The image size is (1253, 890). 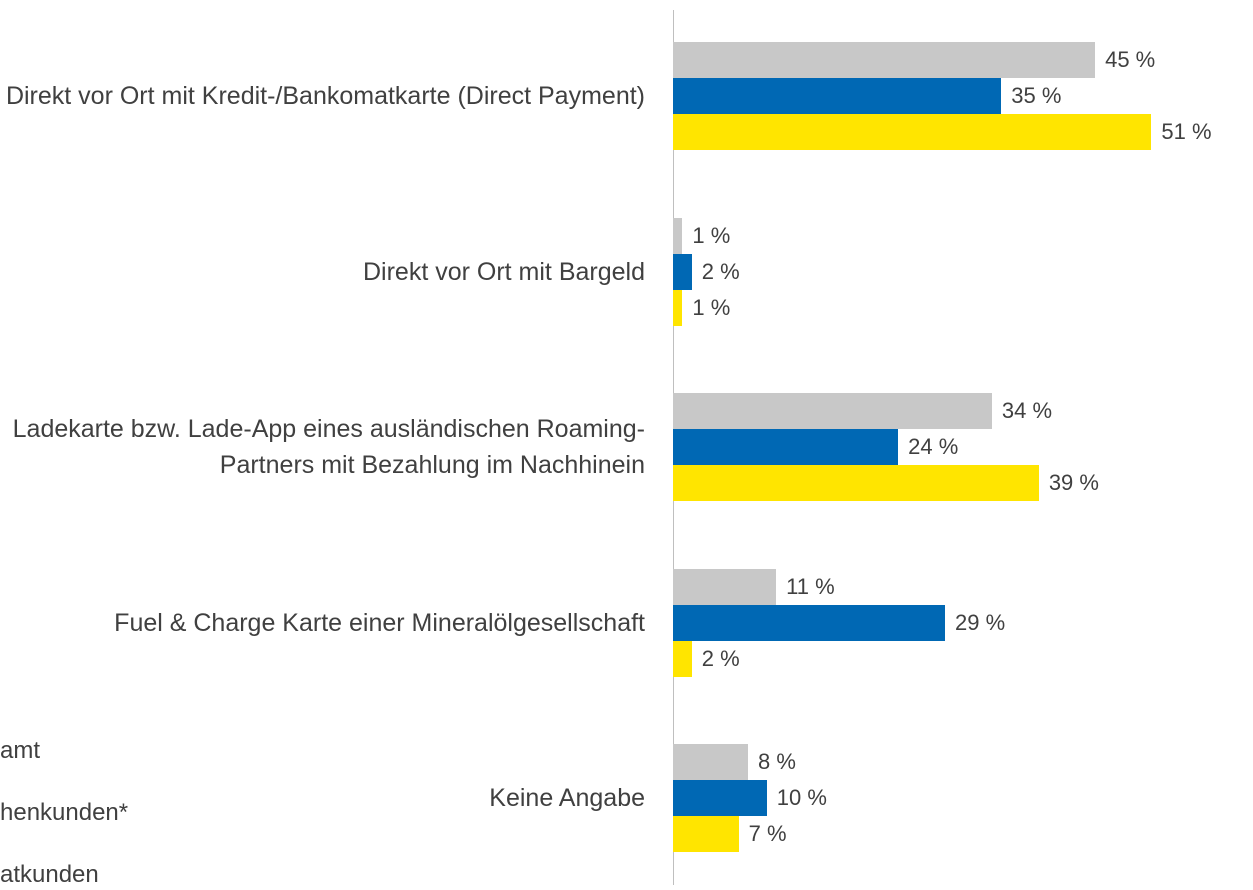 I want to click on value-label: 39 %, so click(x=1073, y=482).